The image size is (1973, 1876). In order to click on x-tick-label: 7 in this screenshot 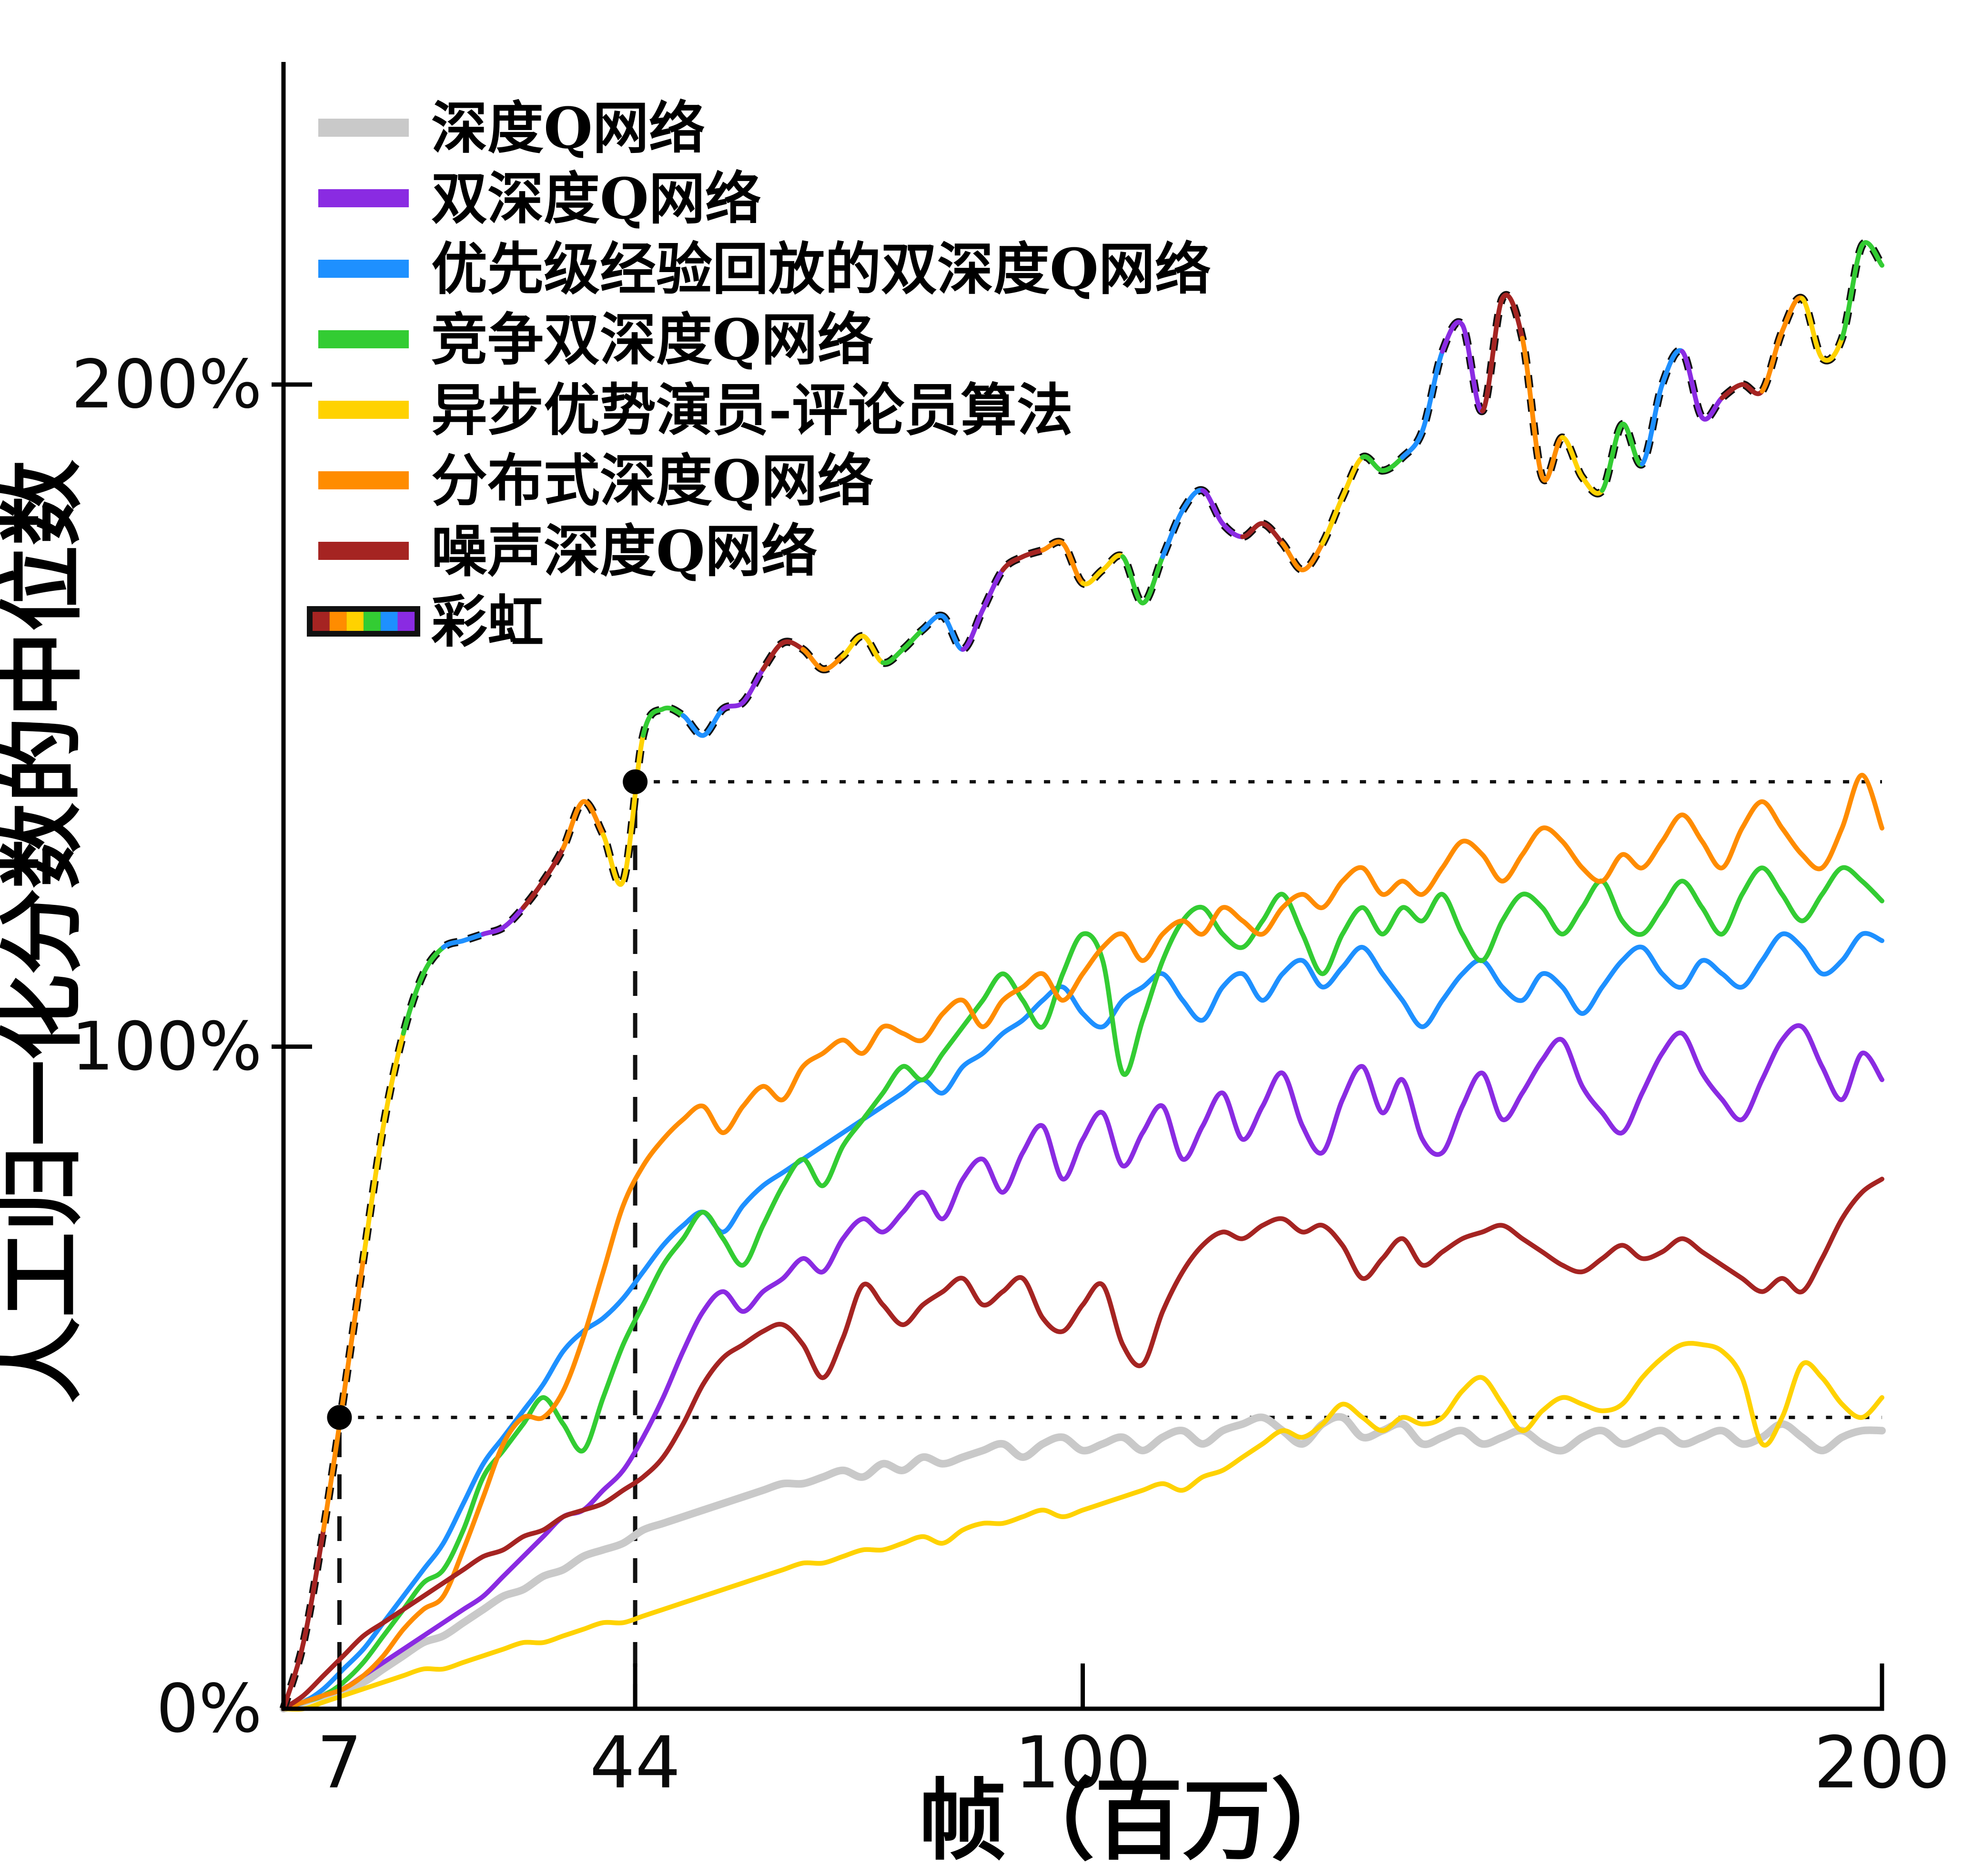, I will do `click(339, 1763)`.